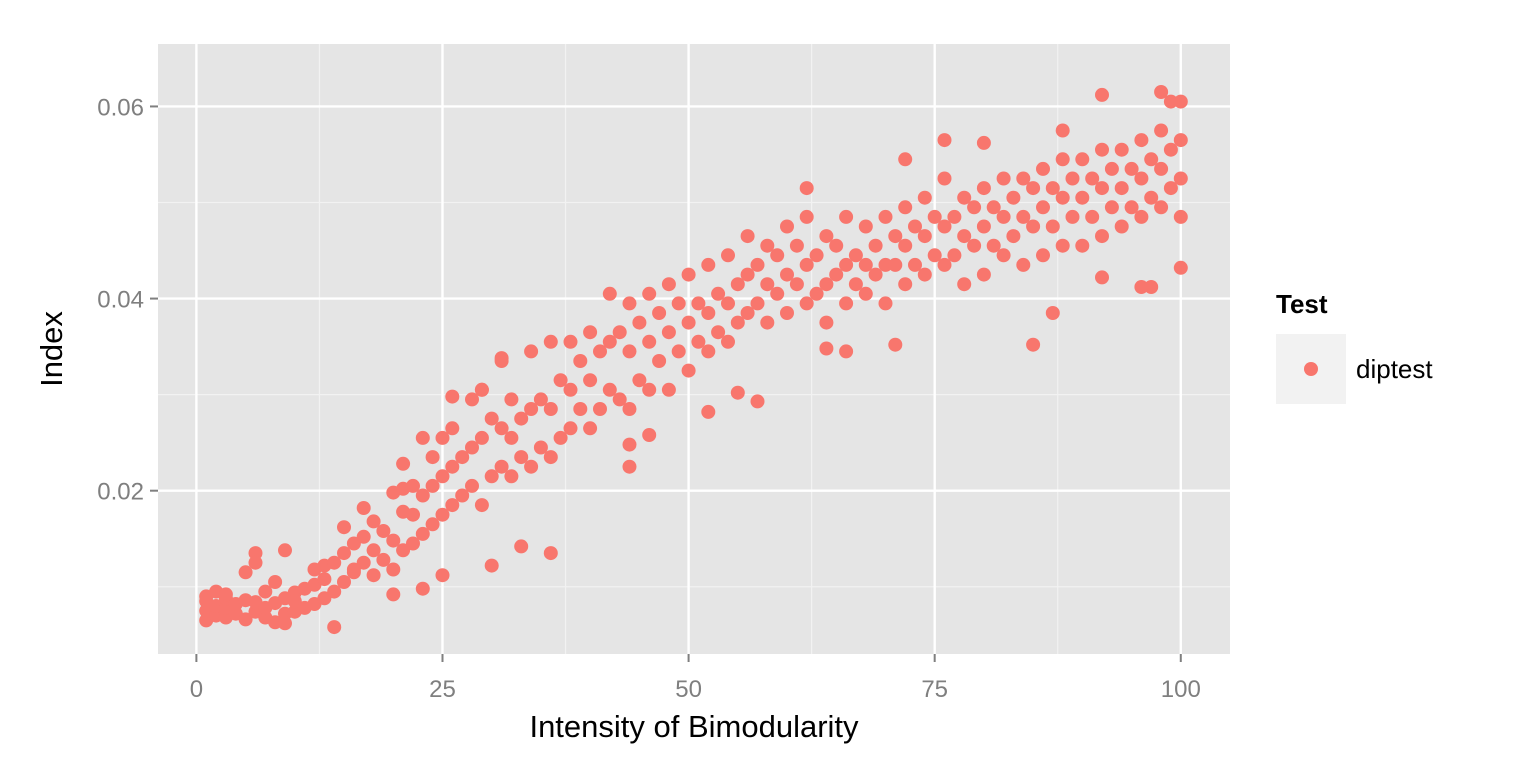  I want to click on x-axis-title: Intensity of Bimodularity, so click(694, 726).